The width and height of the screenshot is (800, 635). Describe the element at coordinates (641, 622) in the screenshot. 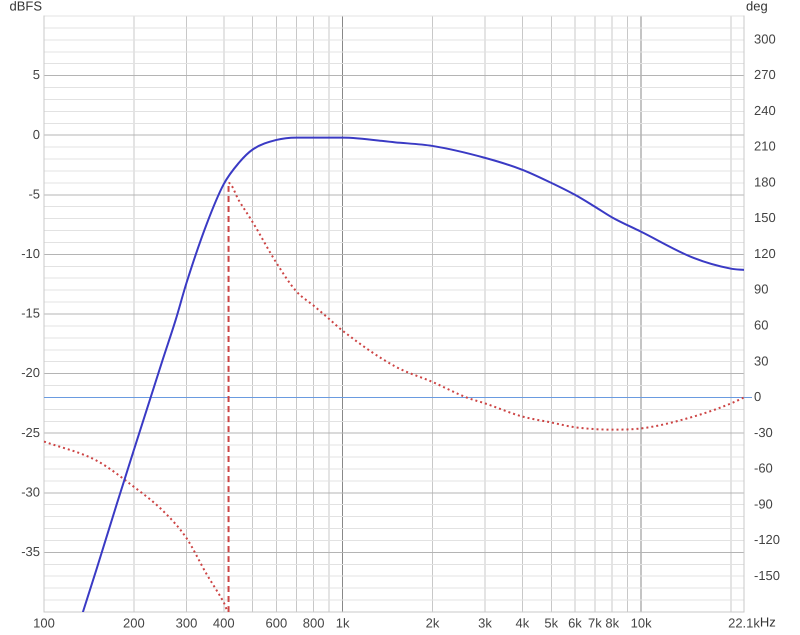

I see `x-tick-label: 10k` at that location.